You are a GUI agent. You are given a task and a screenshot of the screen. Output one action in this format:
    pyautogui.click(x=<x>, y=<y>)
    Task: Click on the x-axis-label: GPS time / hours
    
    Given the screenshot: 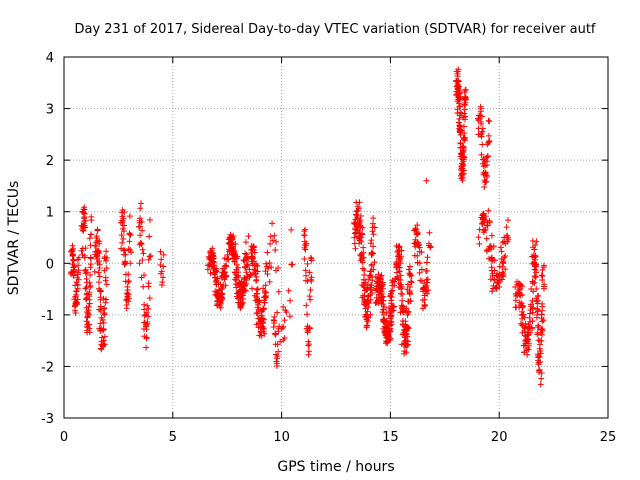 What is the action you would take?
    pyautogui.click(x=335, y=467)
    